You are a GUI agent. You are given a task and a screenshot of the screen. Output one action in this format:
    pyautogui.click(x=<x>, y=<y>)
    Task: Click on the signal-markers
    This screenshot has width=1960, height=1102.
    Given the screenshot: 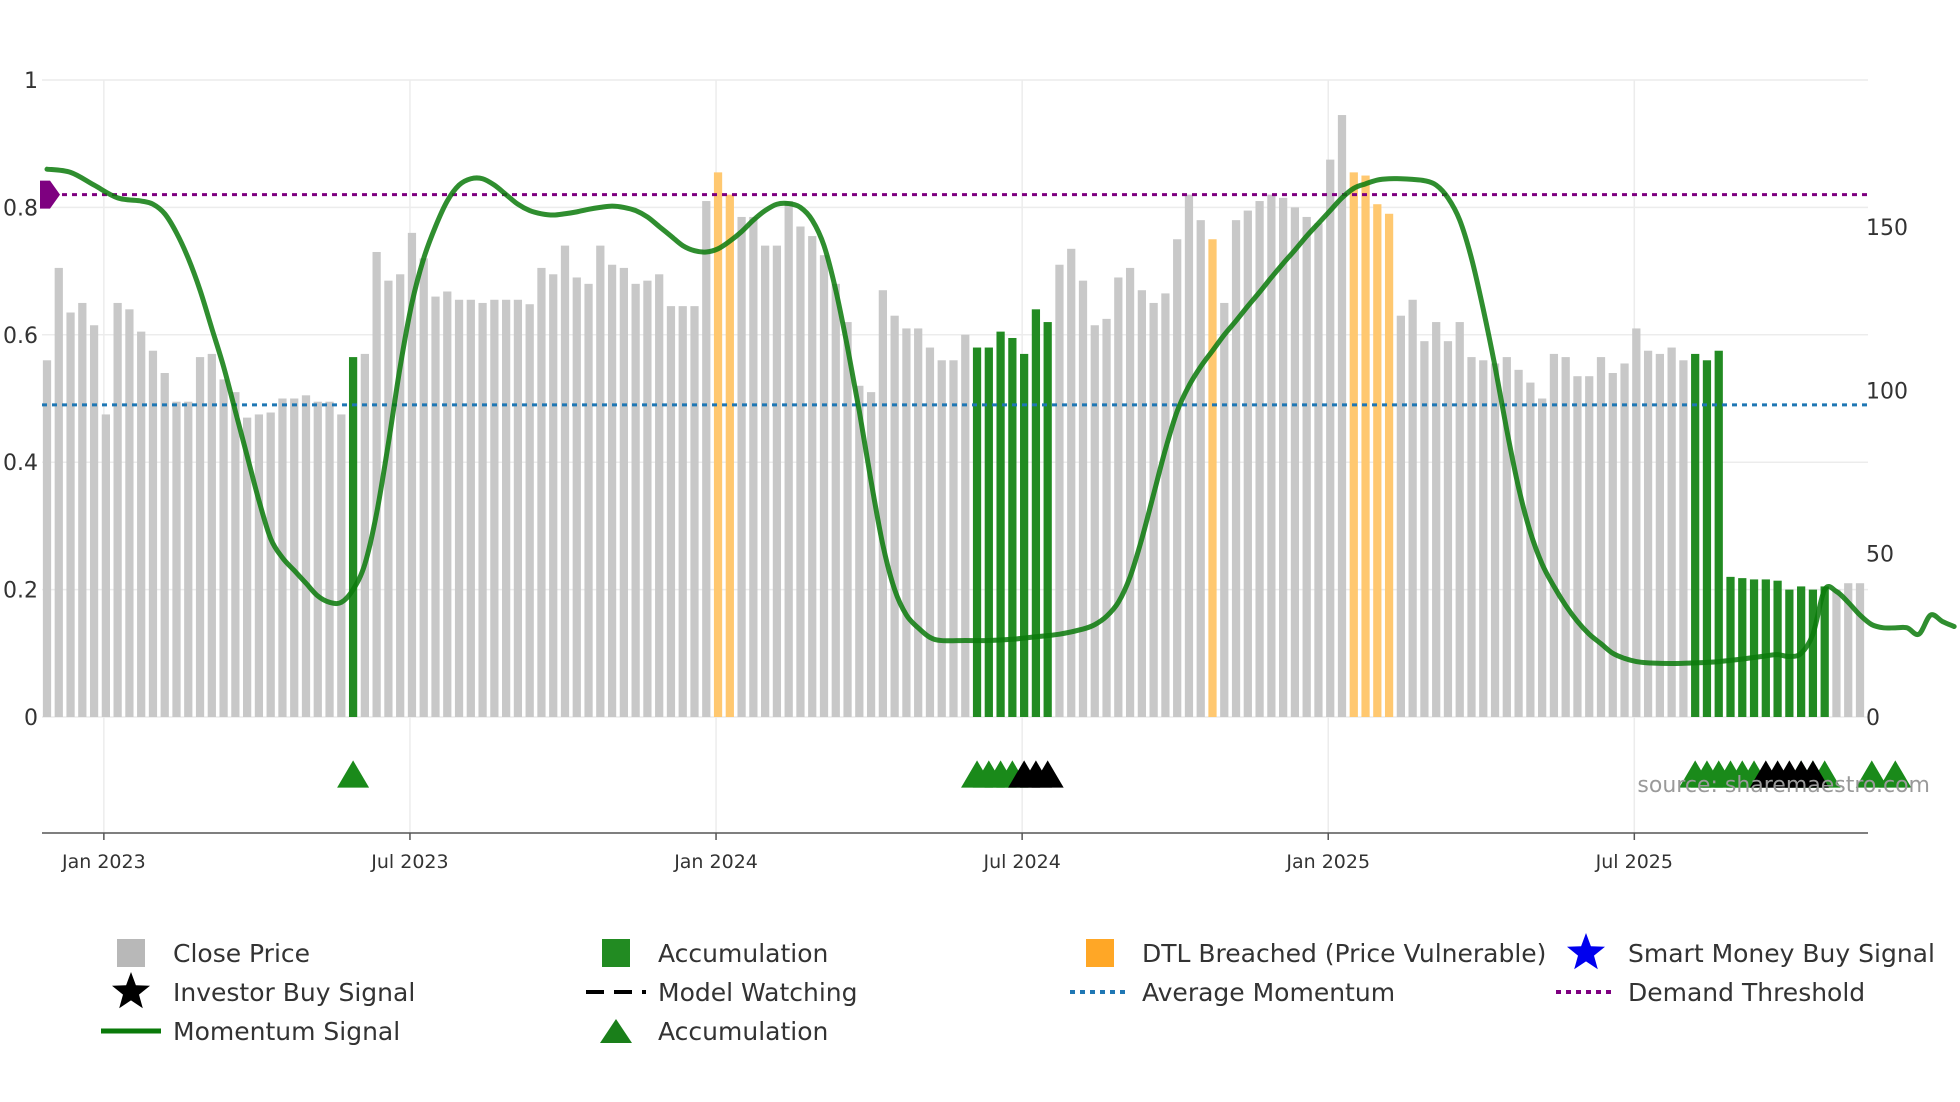 What is the action you would take?
    pyautogui.click(x=1124, y=774)
    